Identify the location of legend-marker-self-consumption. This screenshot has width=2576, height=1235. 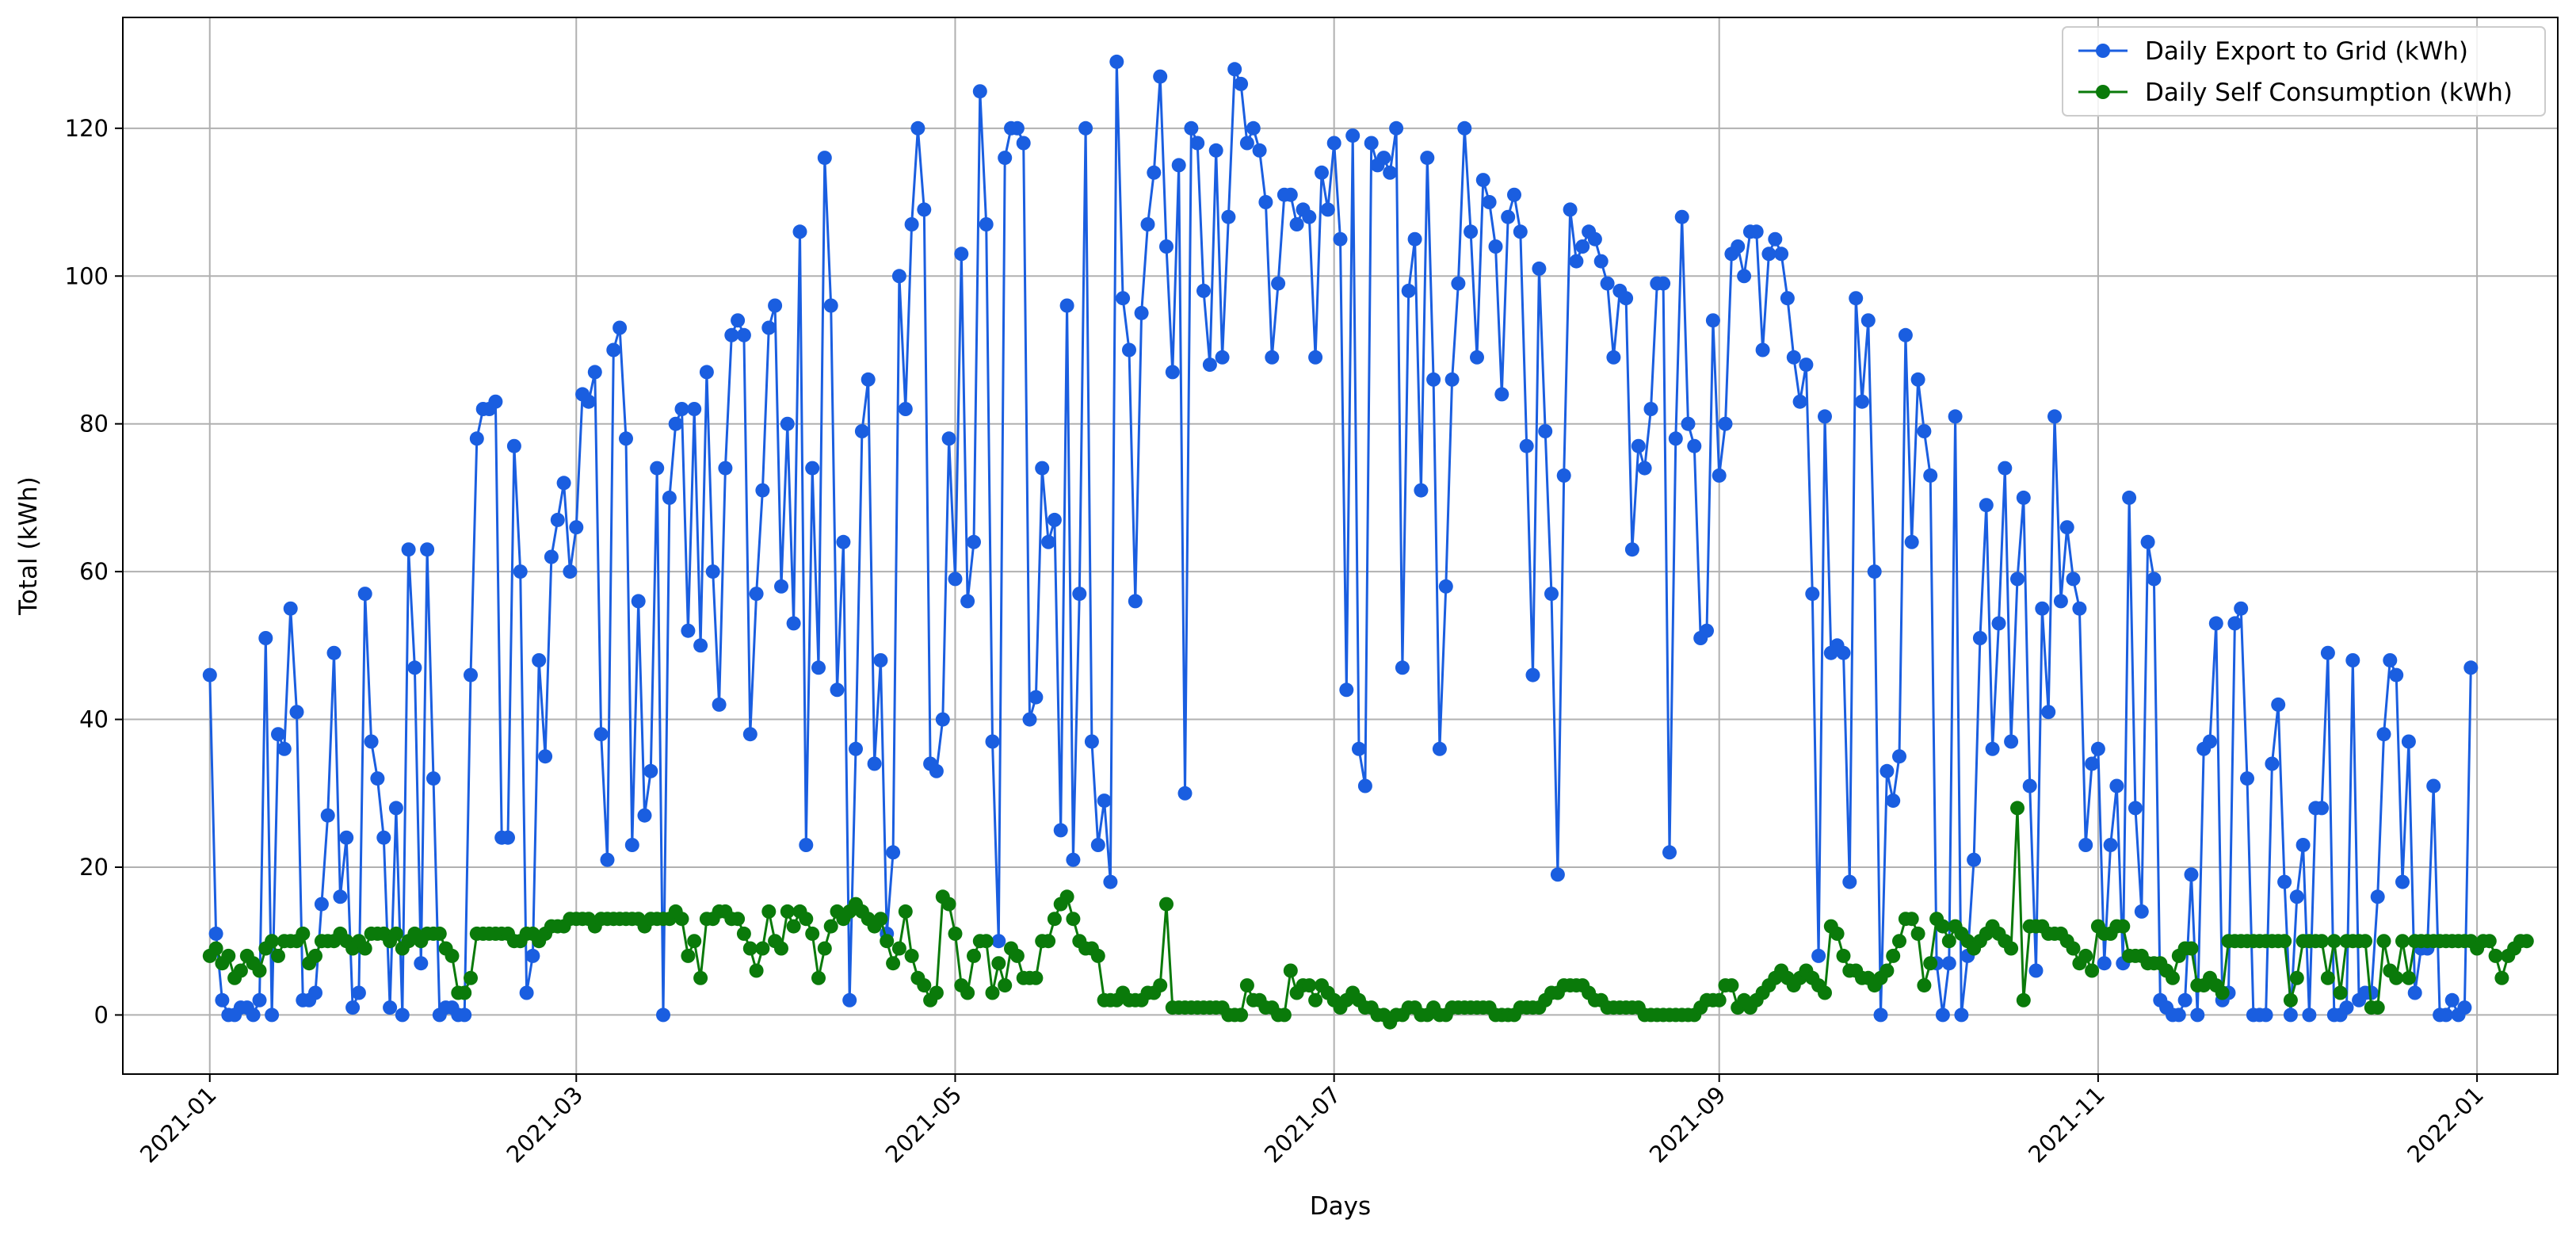
(2103, 92).